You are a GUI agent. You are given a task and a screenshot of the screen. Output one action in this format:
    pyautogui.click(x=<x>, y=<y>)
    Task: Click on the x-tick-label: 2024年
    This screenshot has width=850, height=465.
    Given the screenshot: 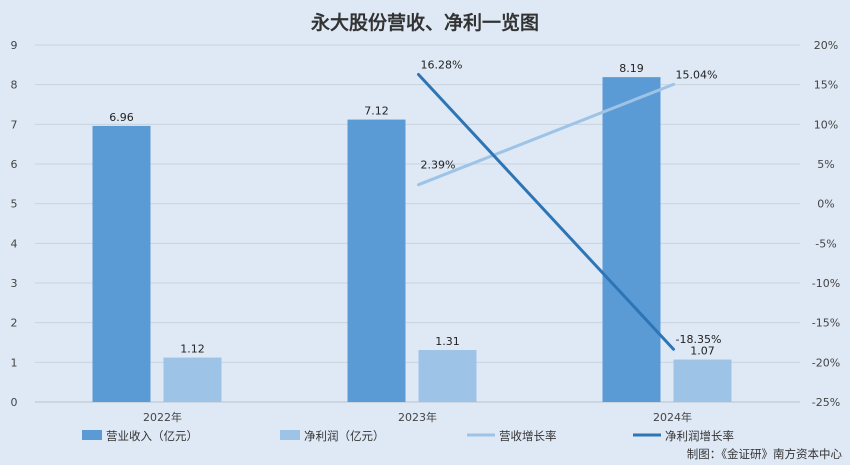 What is the action you would take?
    pyautogui.click(x=672, y=417)
    